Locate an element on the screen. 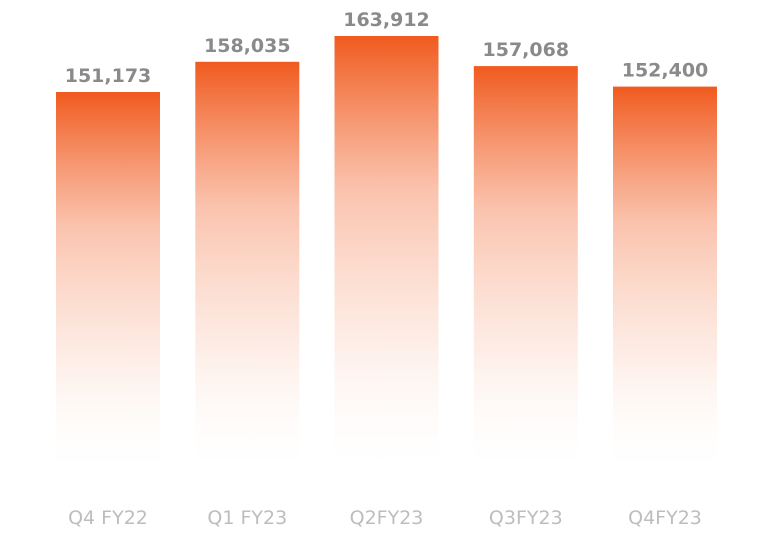 This screenshot has width=771, height=533. category-label-0: Q4 FY22 is located at coordinates (108, 518).